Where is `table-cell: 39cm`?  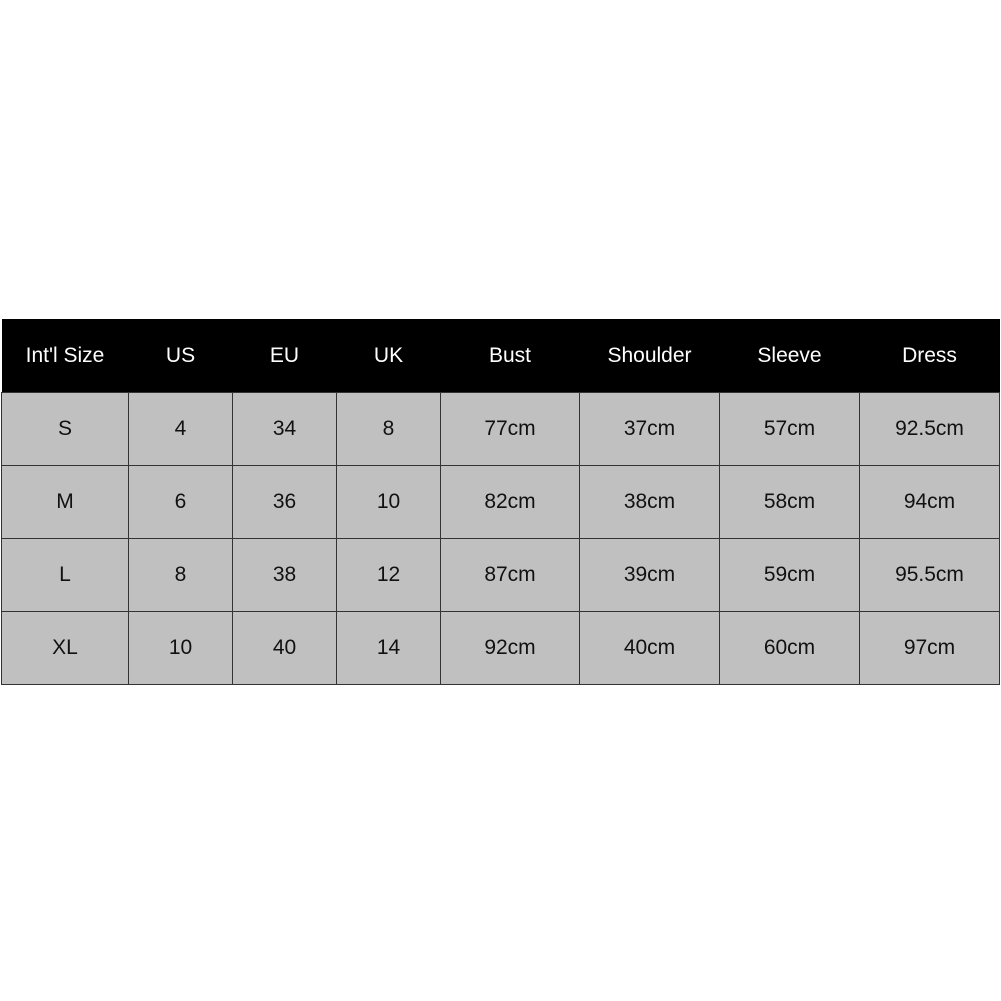 table-cell: 39cm is located at coordinates (649, 575).